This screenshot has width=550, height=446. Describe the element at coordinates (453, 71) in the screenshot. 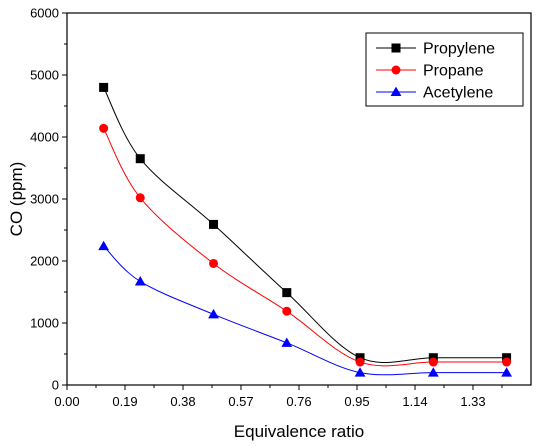

I see `legend-label-propane: Propane` at that location.